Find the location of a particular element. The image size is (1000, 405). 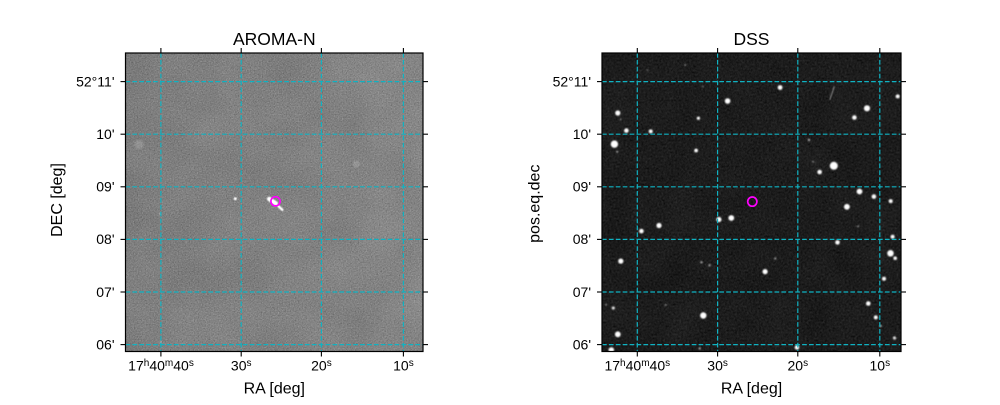

svg-text: DEC [deg] is located at coordinates (57, 200).